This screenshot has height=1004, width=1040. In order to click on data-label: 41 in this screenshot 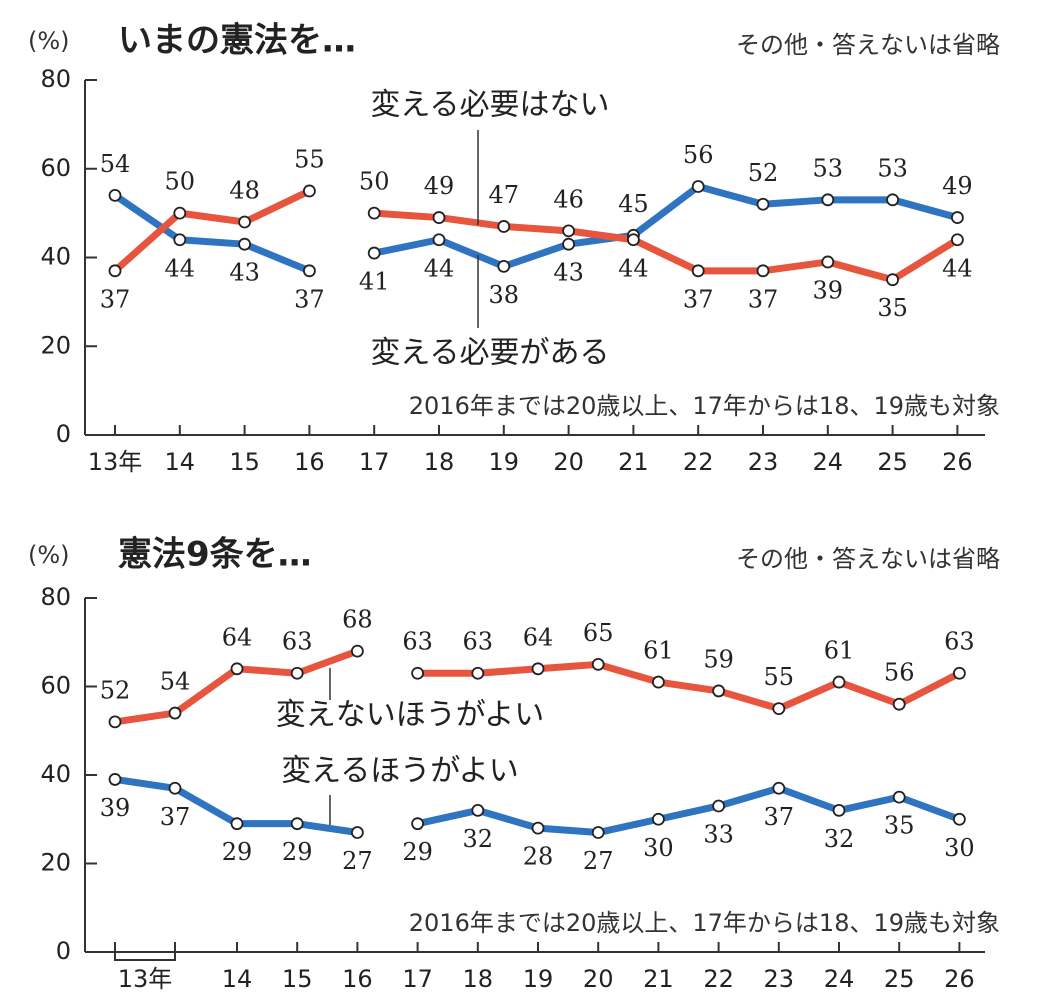, I will do `click(374, 282)`.